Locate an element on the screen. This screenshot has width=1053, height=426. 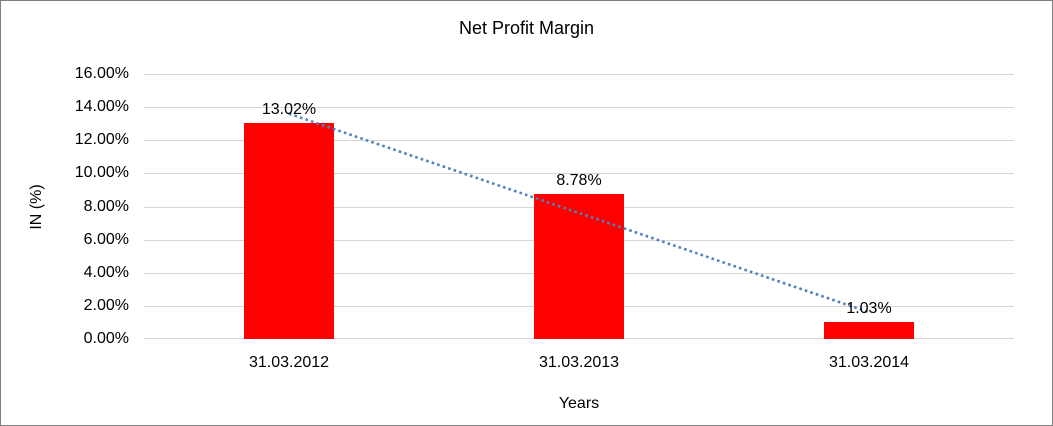
bar-value-label: 1.03% is located at coordinates (869, 308).